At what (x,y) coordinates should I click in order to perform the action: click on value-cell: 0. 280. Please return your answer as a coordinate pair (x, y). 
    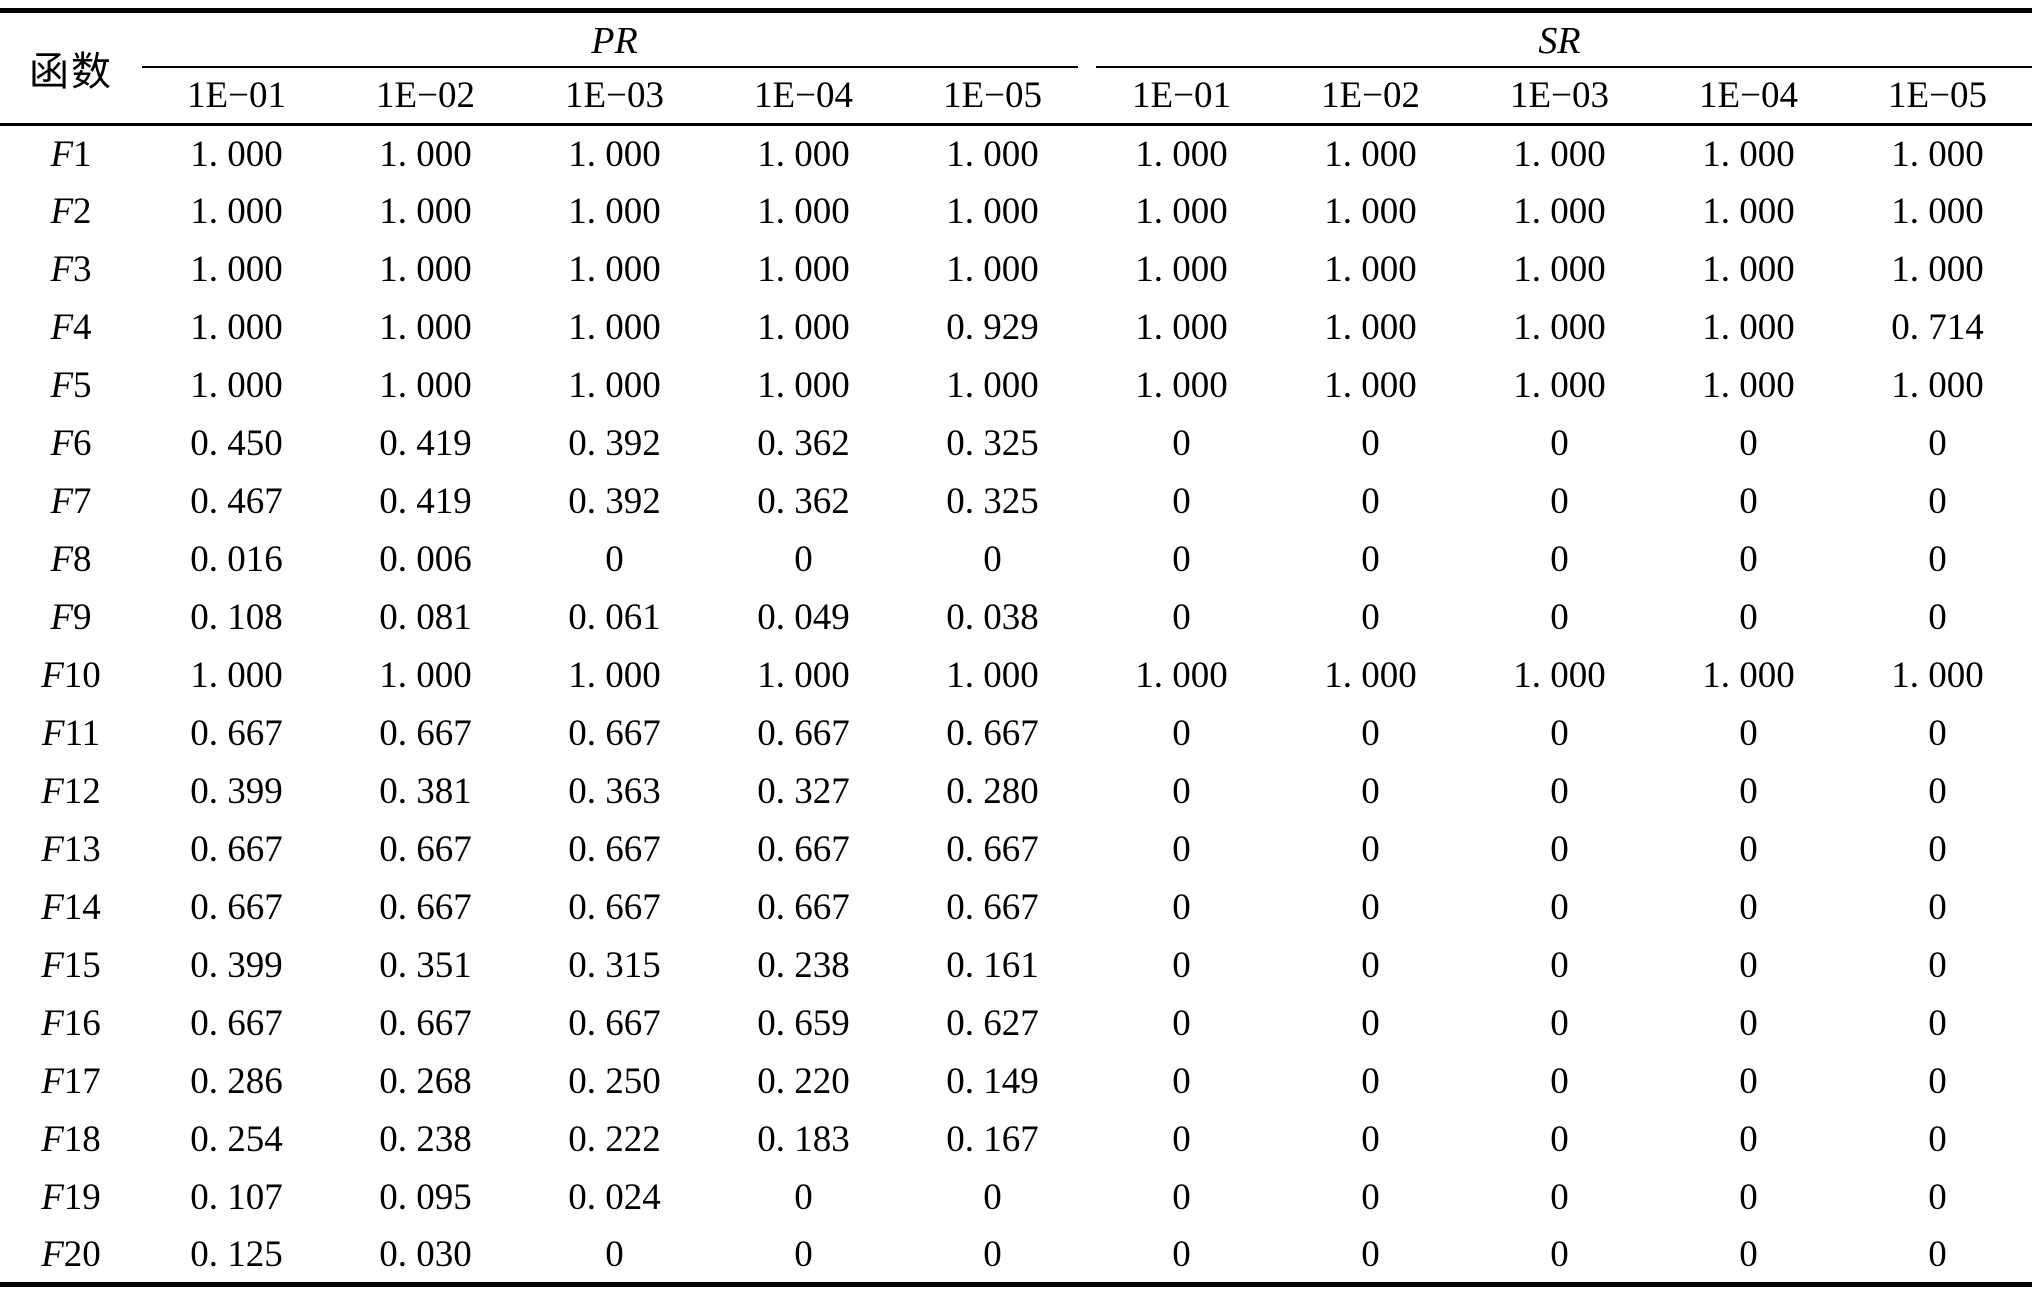
    Looking at the image, I should click on (992, 791).